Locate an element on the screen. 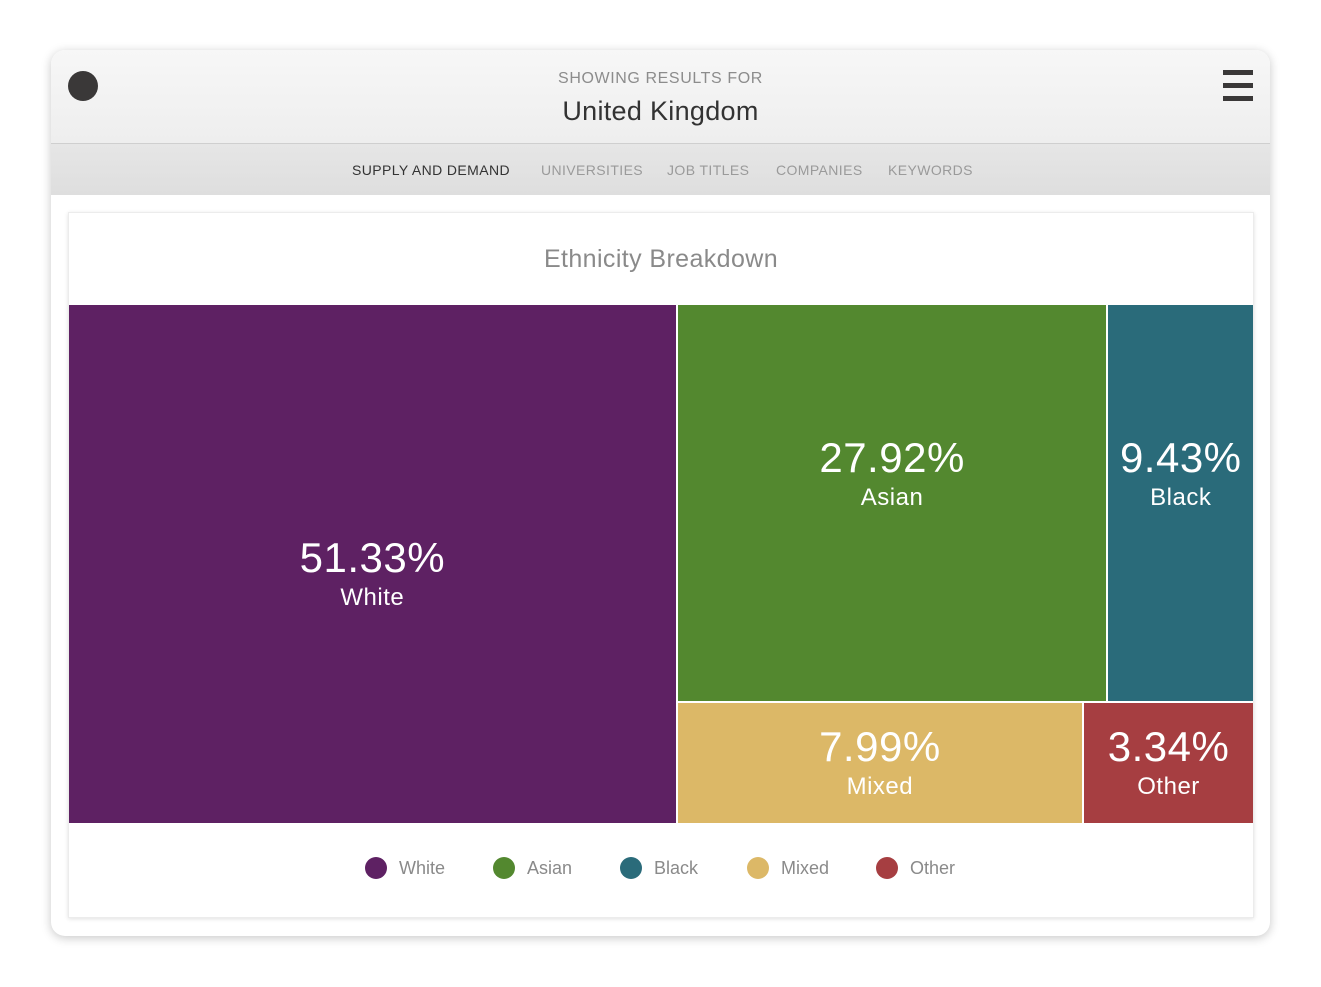  chart-legend: White Asian Black Mixed Other is located at coordinates (661, 868).